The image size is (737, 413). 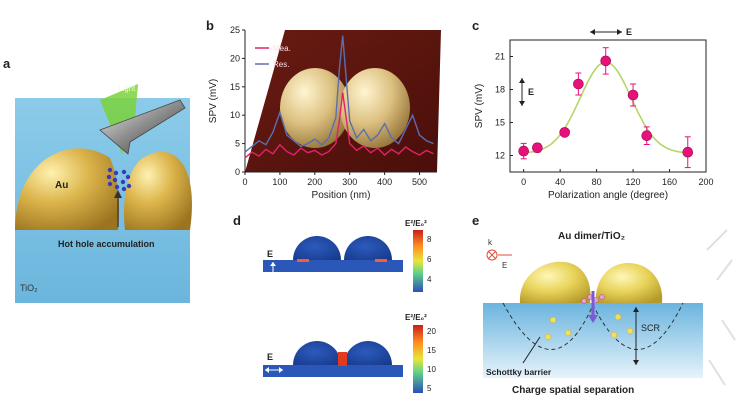 I want to click on colorbar-bottom-tick: 15, so click(x=431, y=350).